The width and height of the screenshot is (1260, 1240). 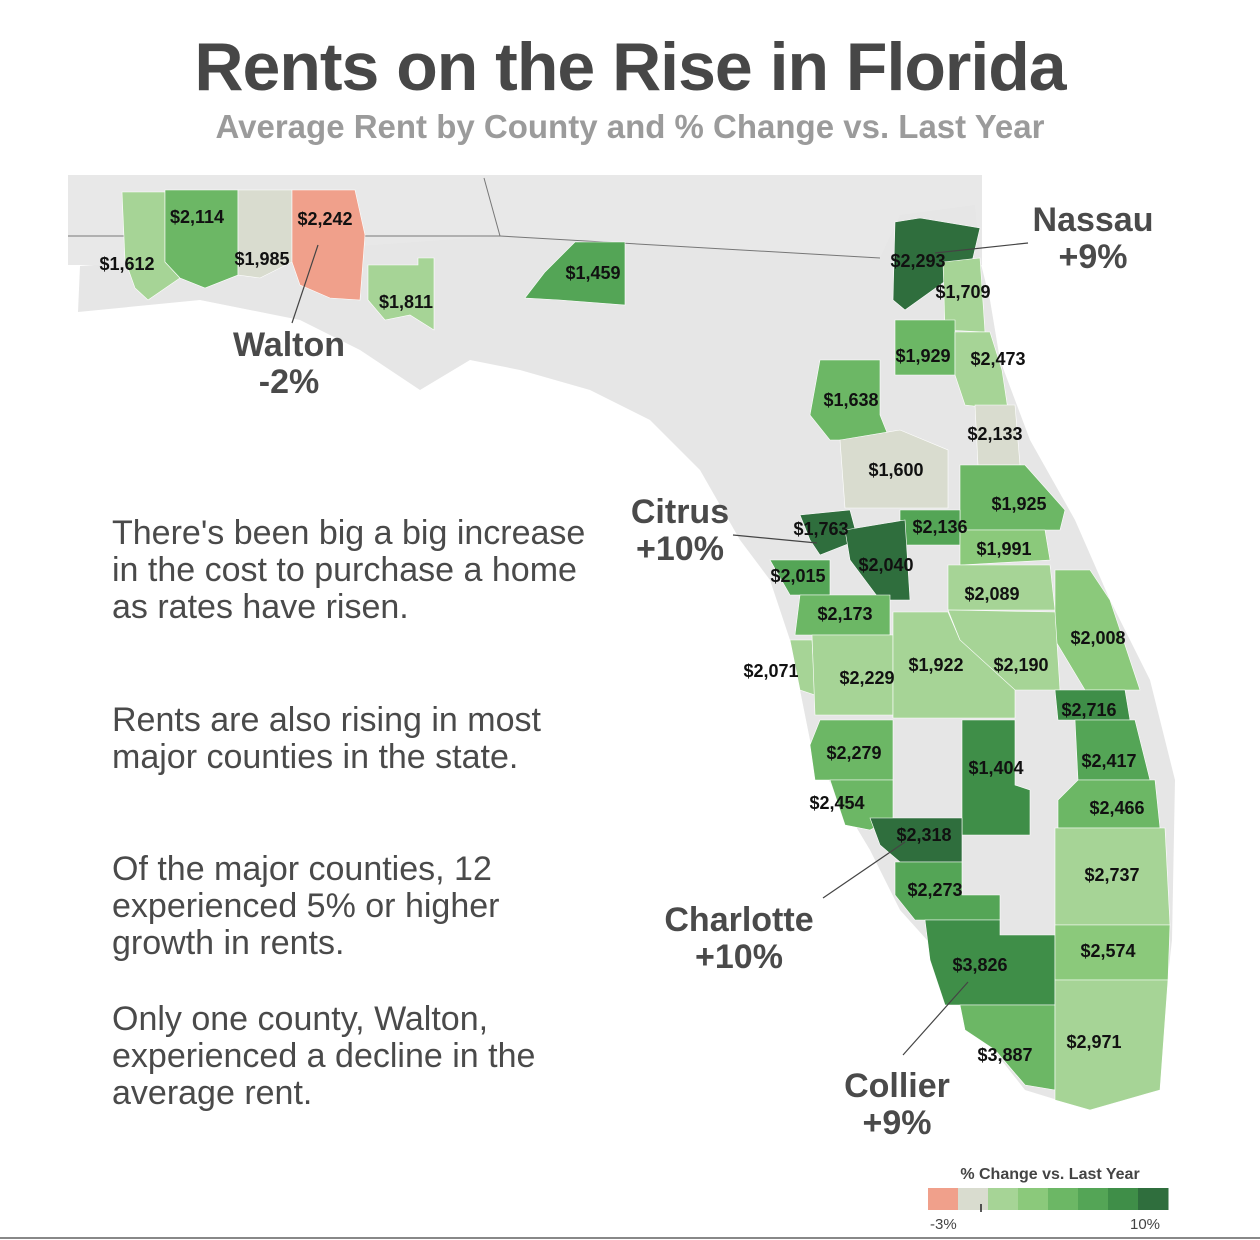 I want to click on callout-name: Walton, so click(x=289, y=345).